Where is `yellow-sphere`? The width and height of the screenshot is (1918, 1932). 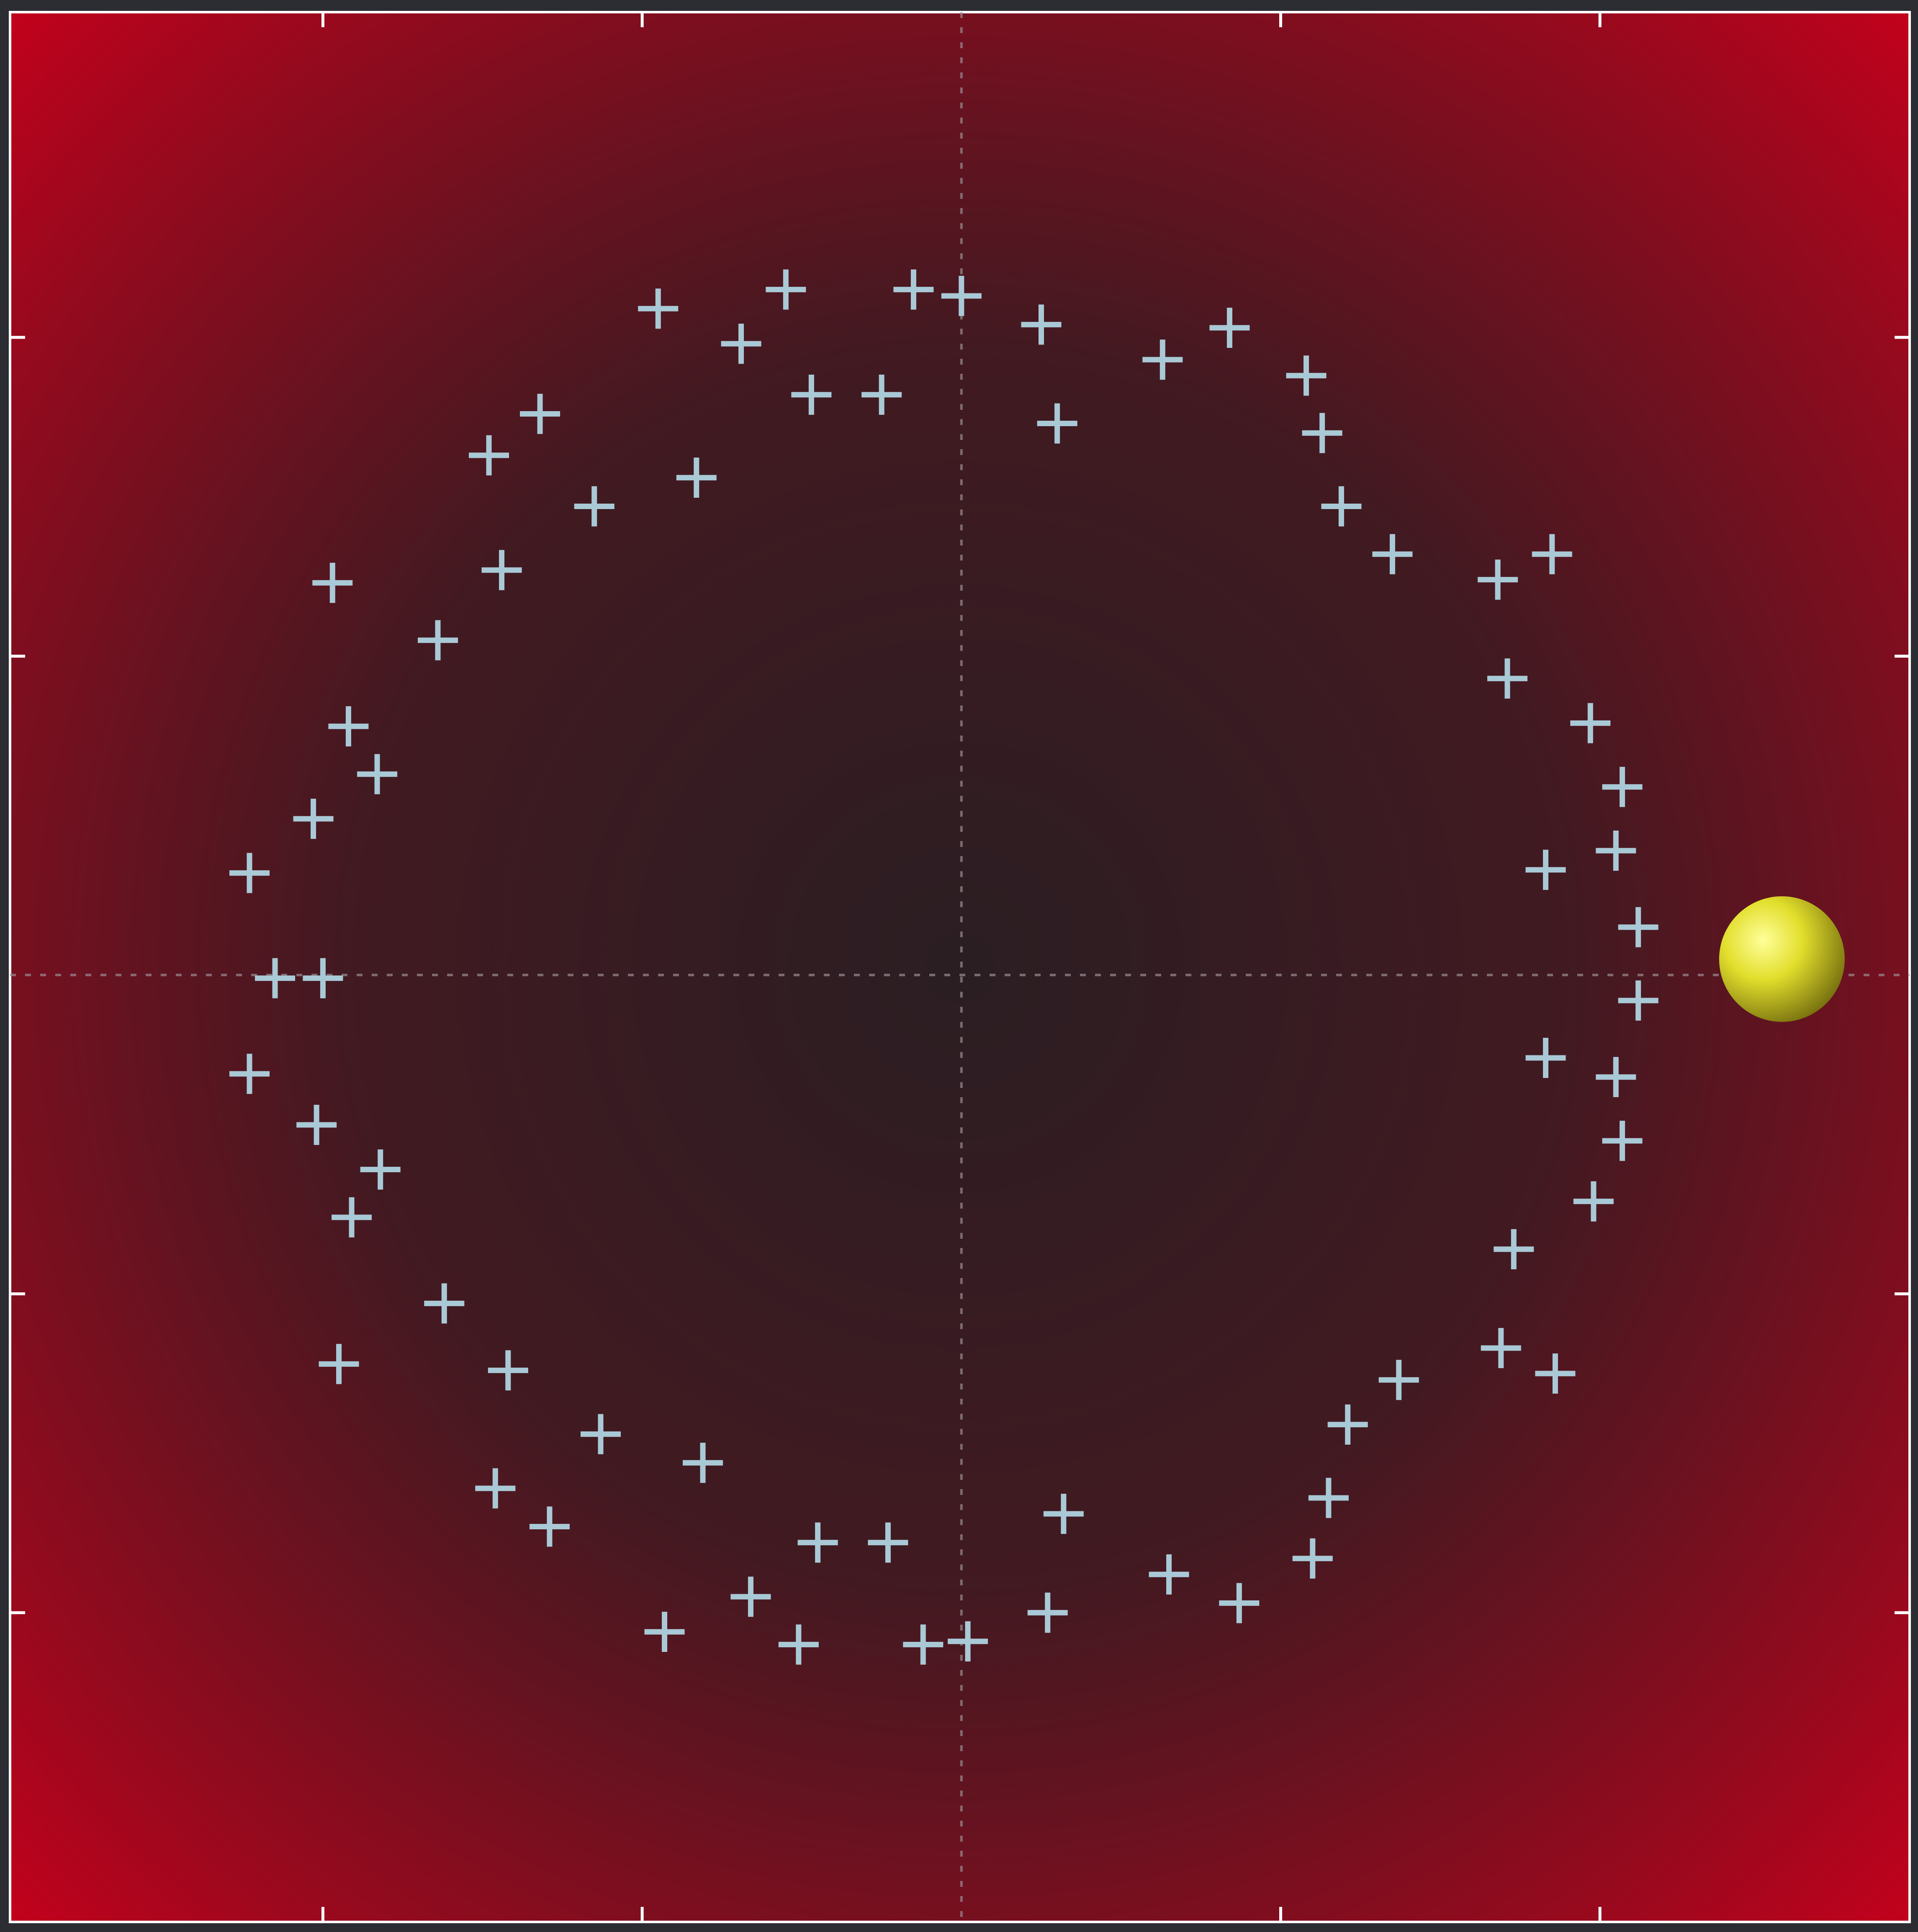
yellow-sphere is located at coordinates (1782, 959).